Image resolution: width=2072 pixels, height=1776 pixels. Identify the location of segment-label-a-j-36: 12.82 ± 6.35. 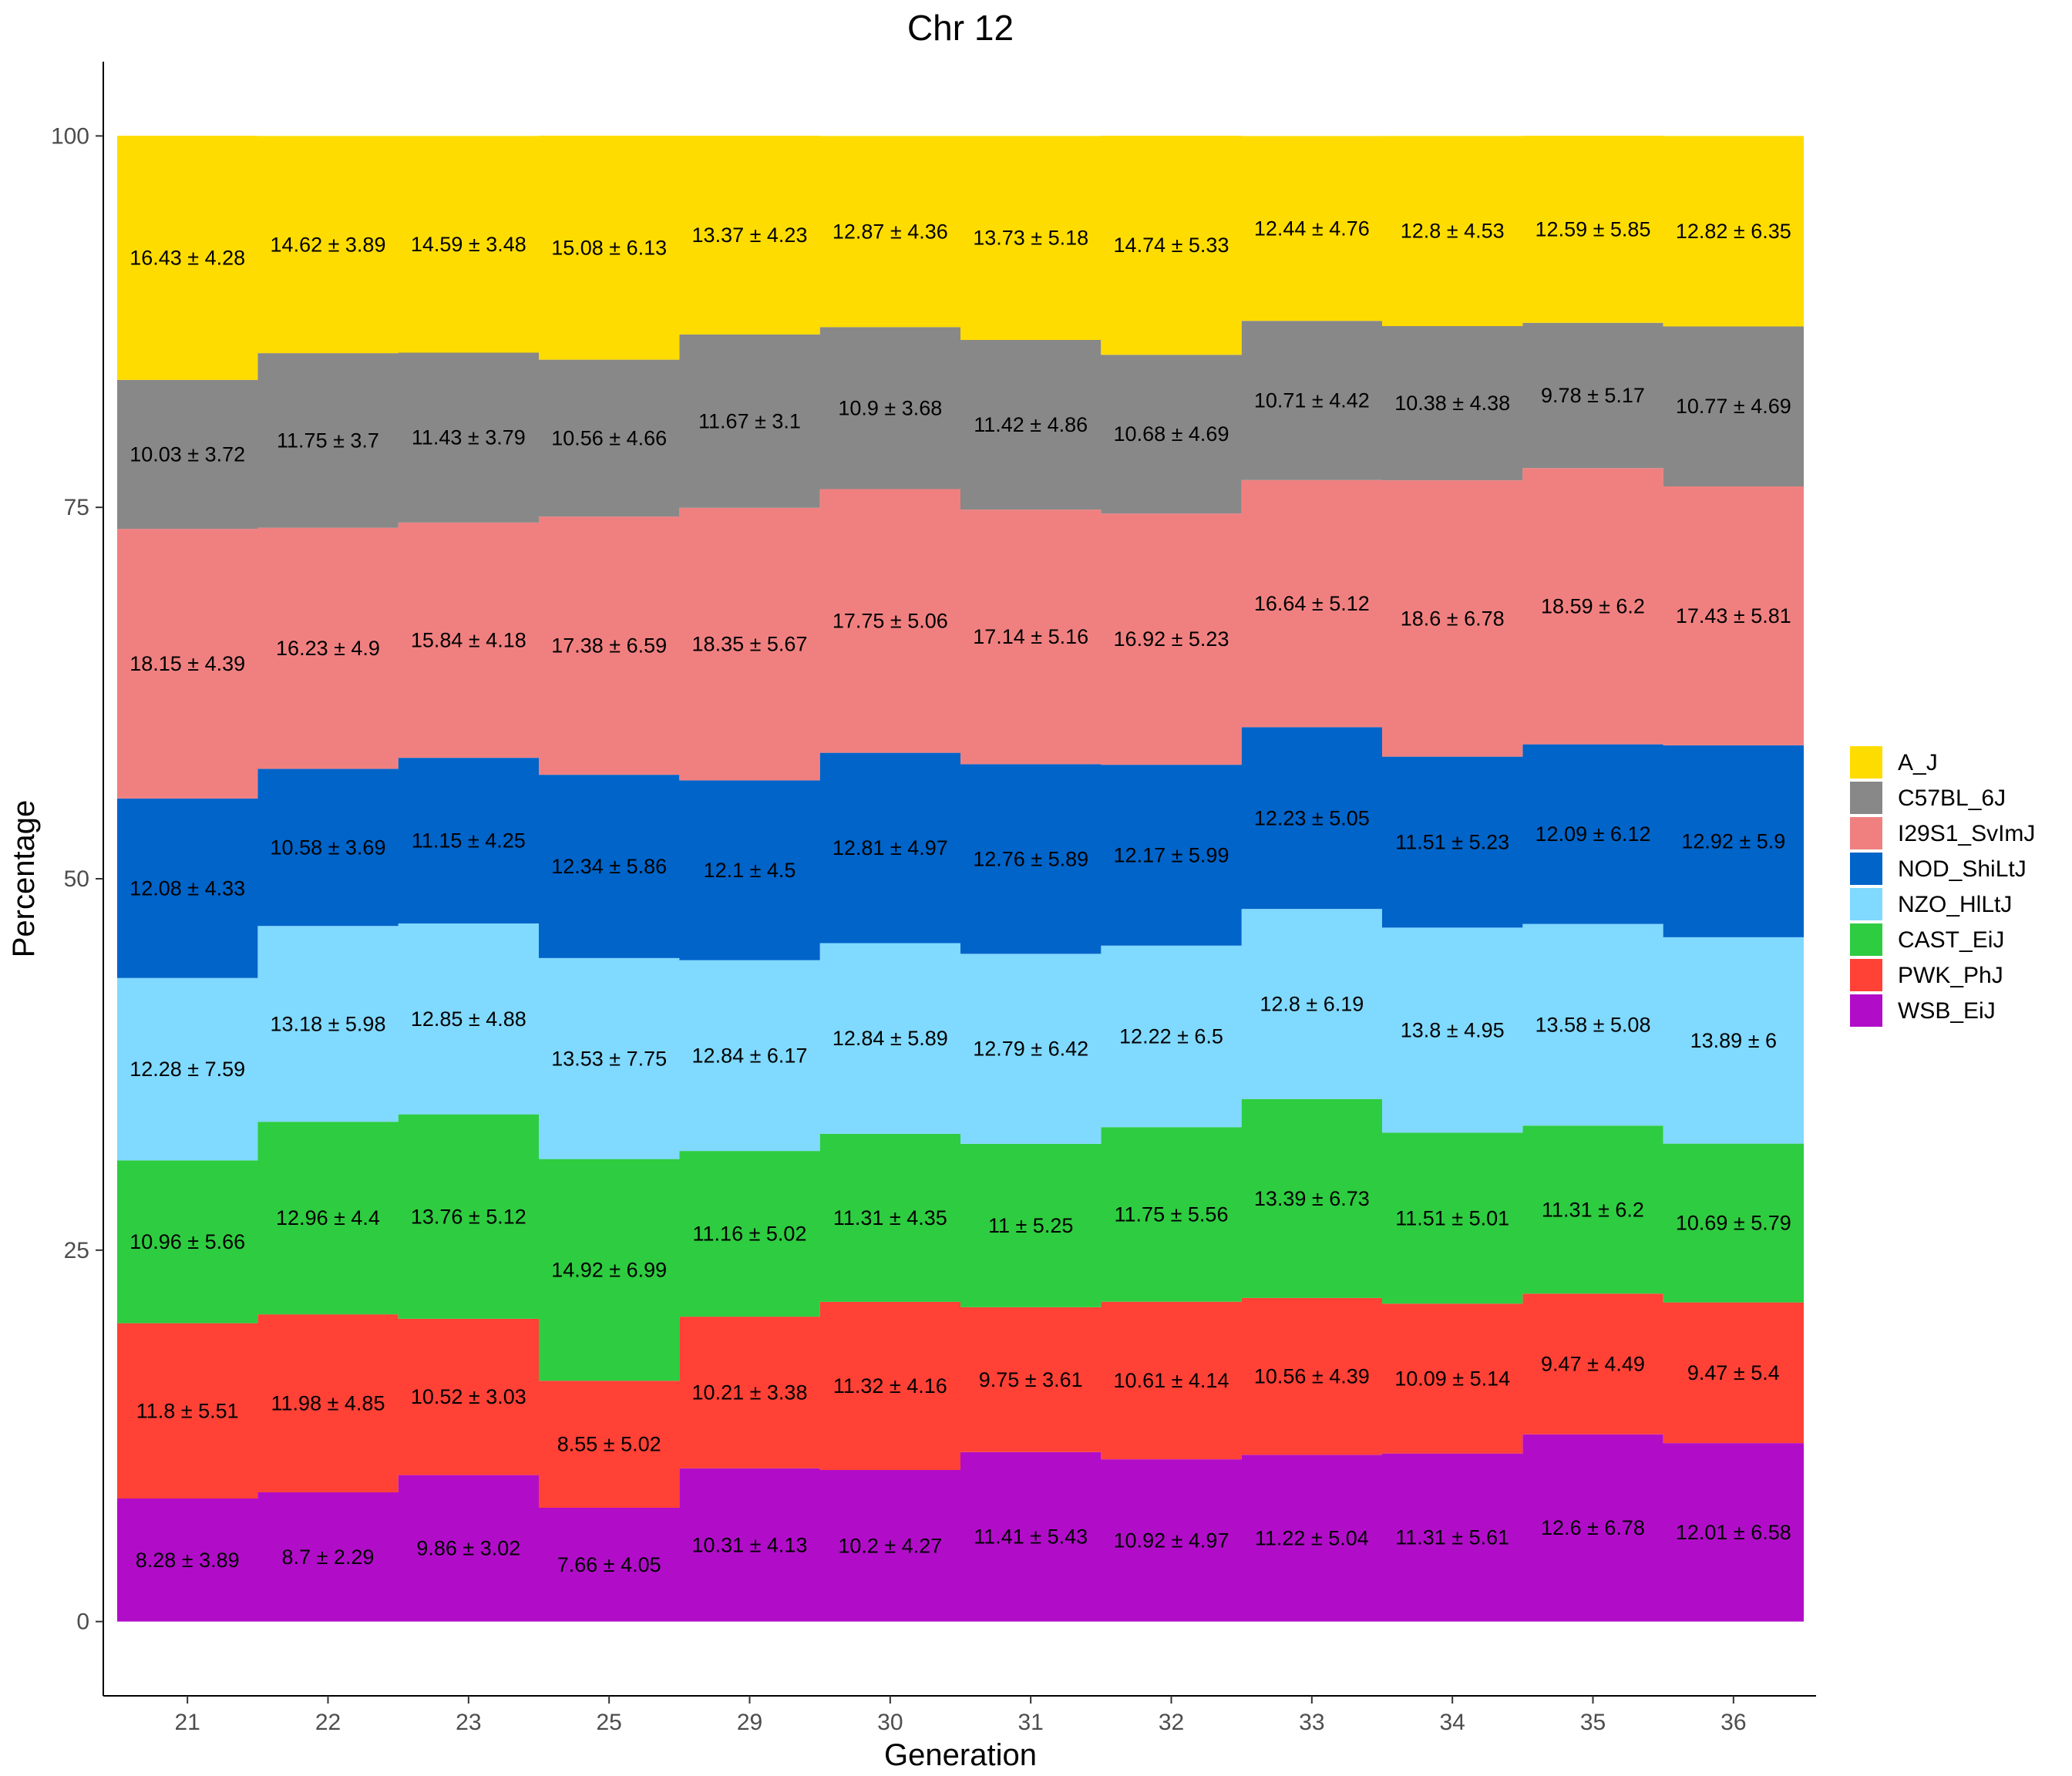
(1734, 231).